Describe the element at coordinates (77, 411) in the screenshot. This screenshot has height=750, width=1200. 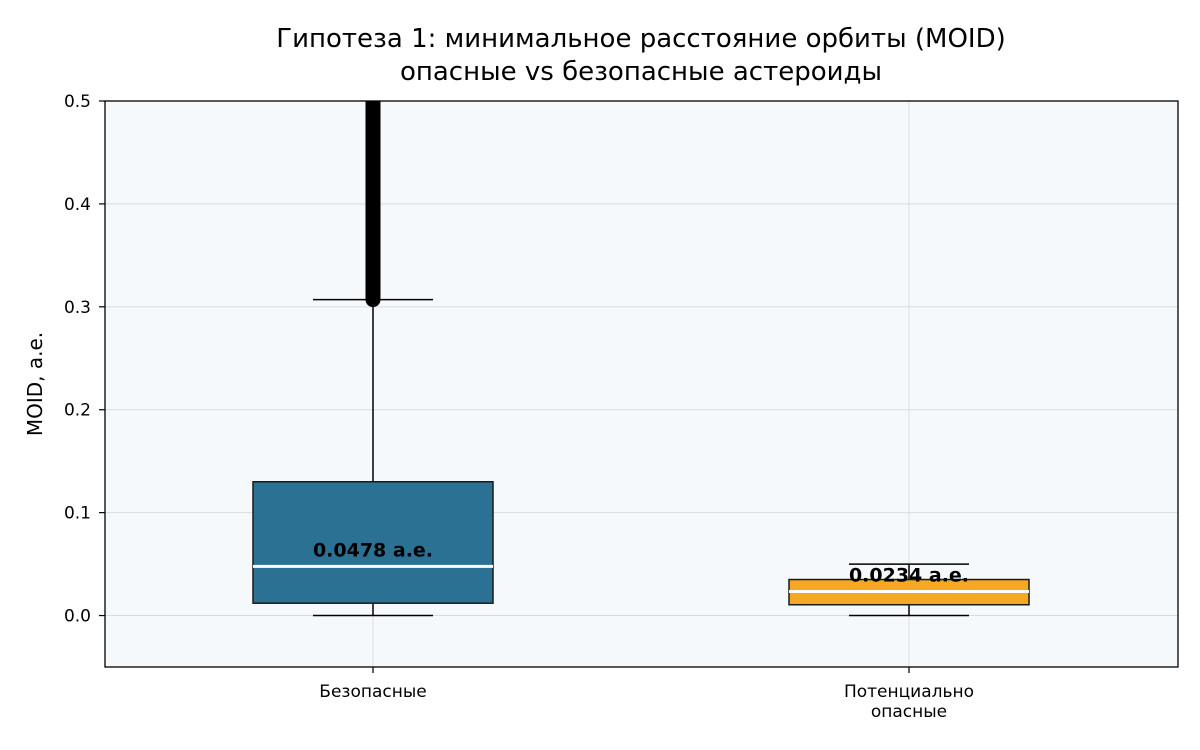
I see `y-tick-label: 0.2` at that location.